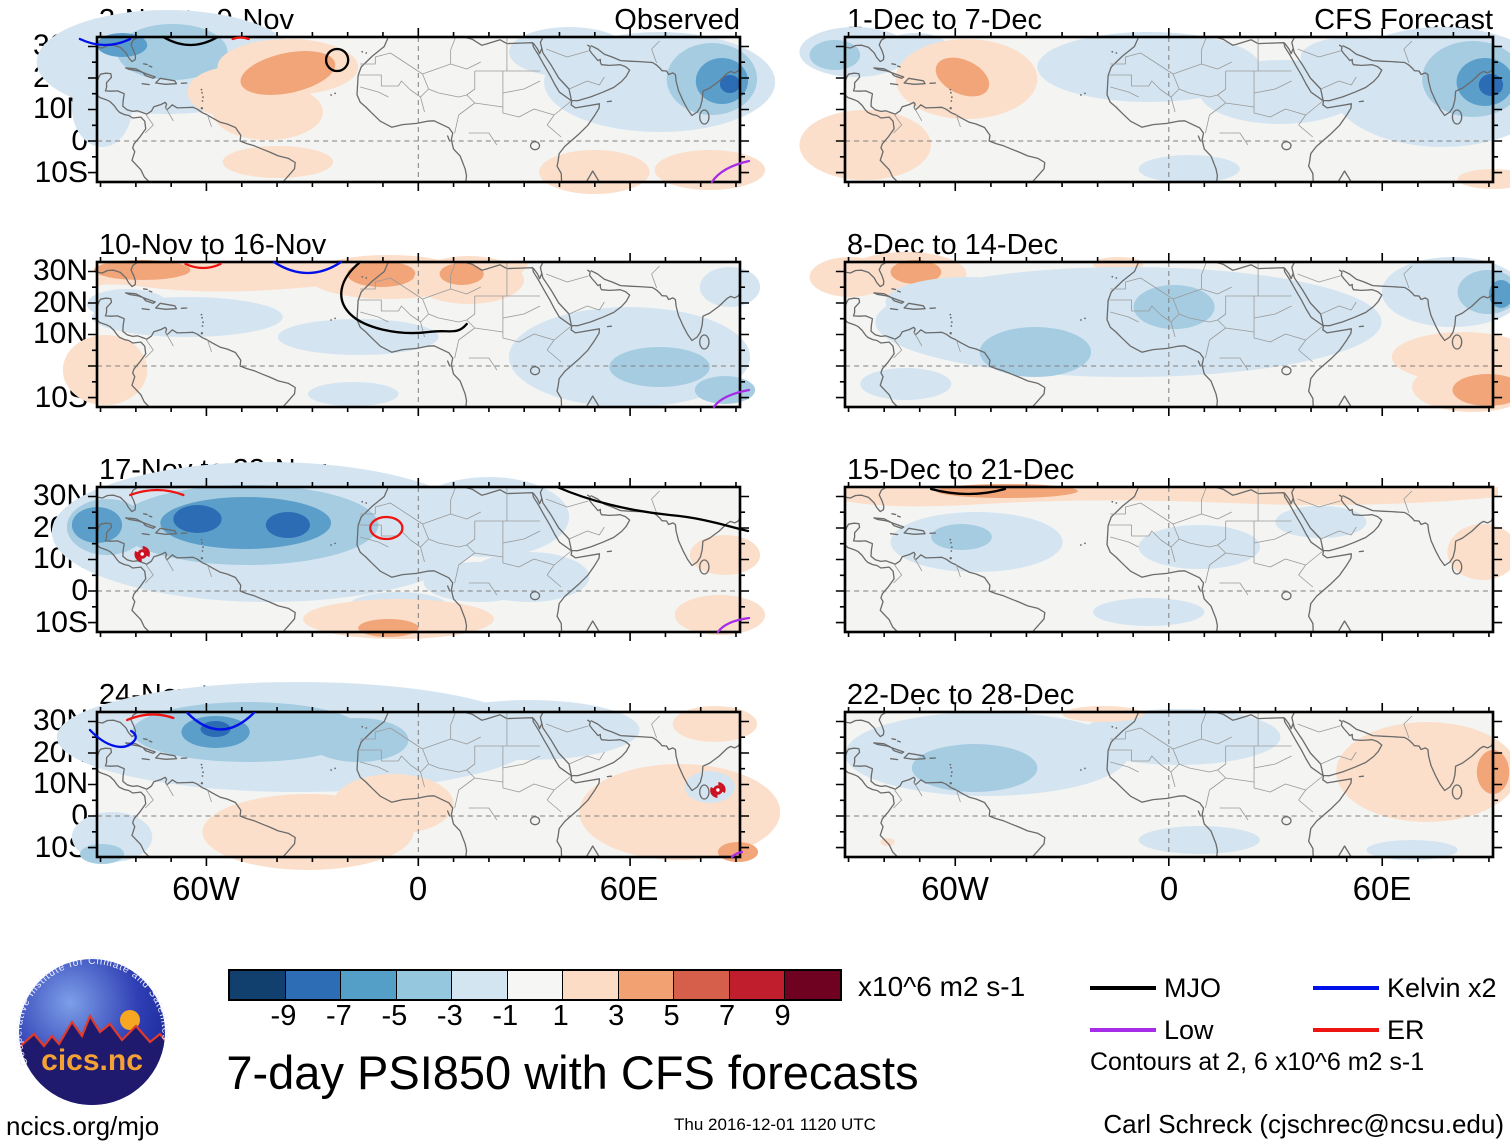  Describe the element at coordinates (572, 1072) in the screenshot. I see `figure-title: 7-day PSI850 with CFS forecasts` at that location.